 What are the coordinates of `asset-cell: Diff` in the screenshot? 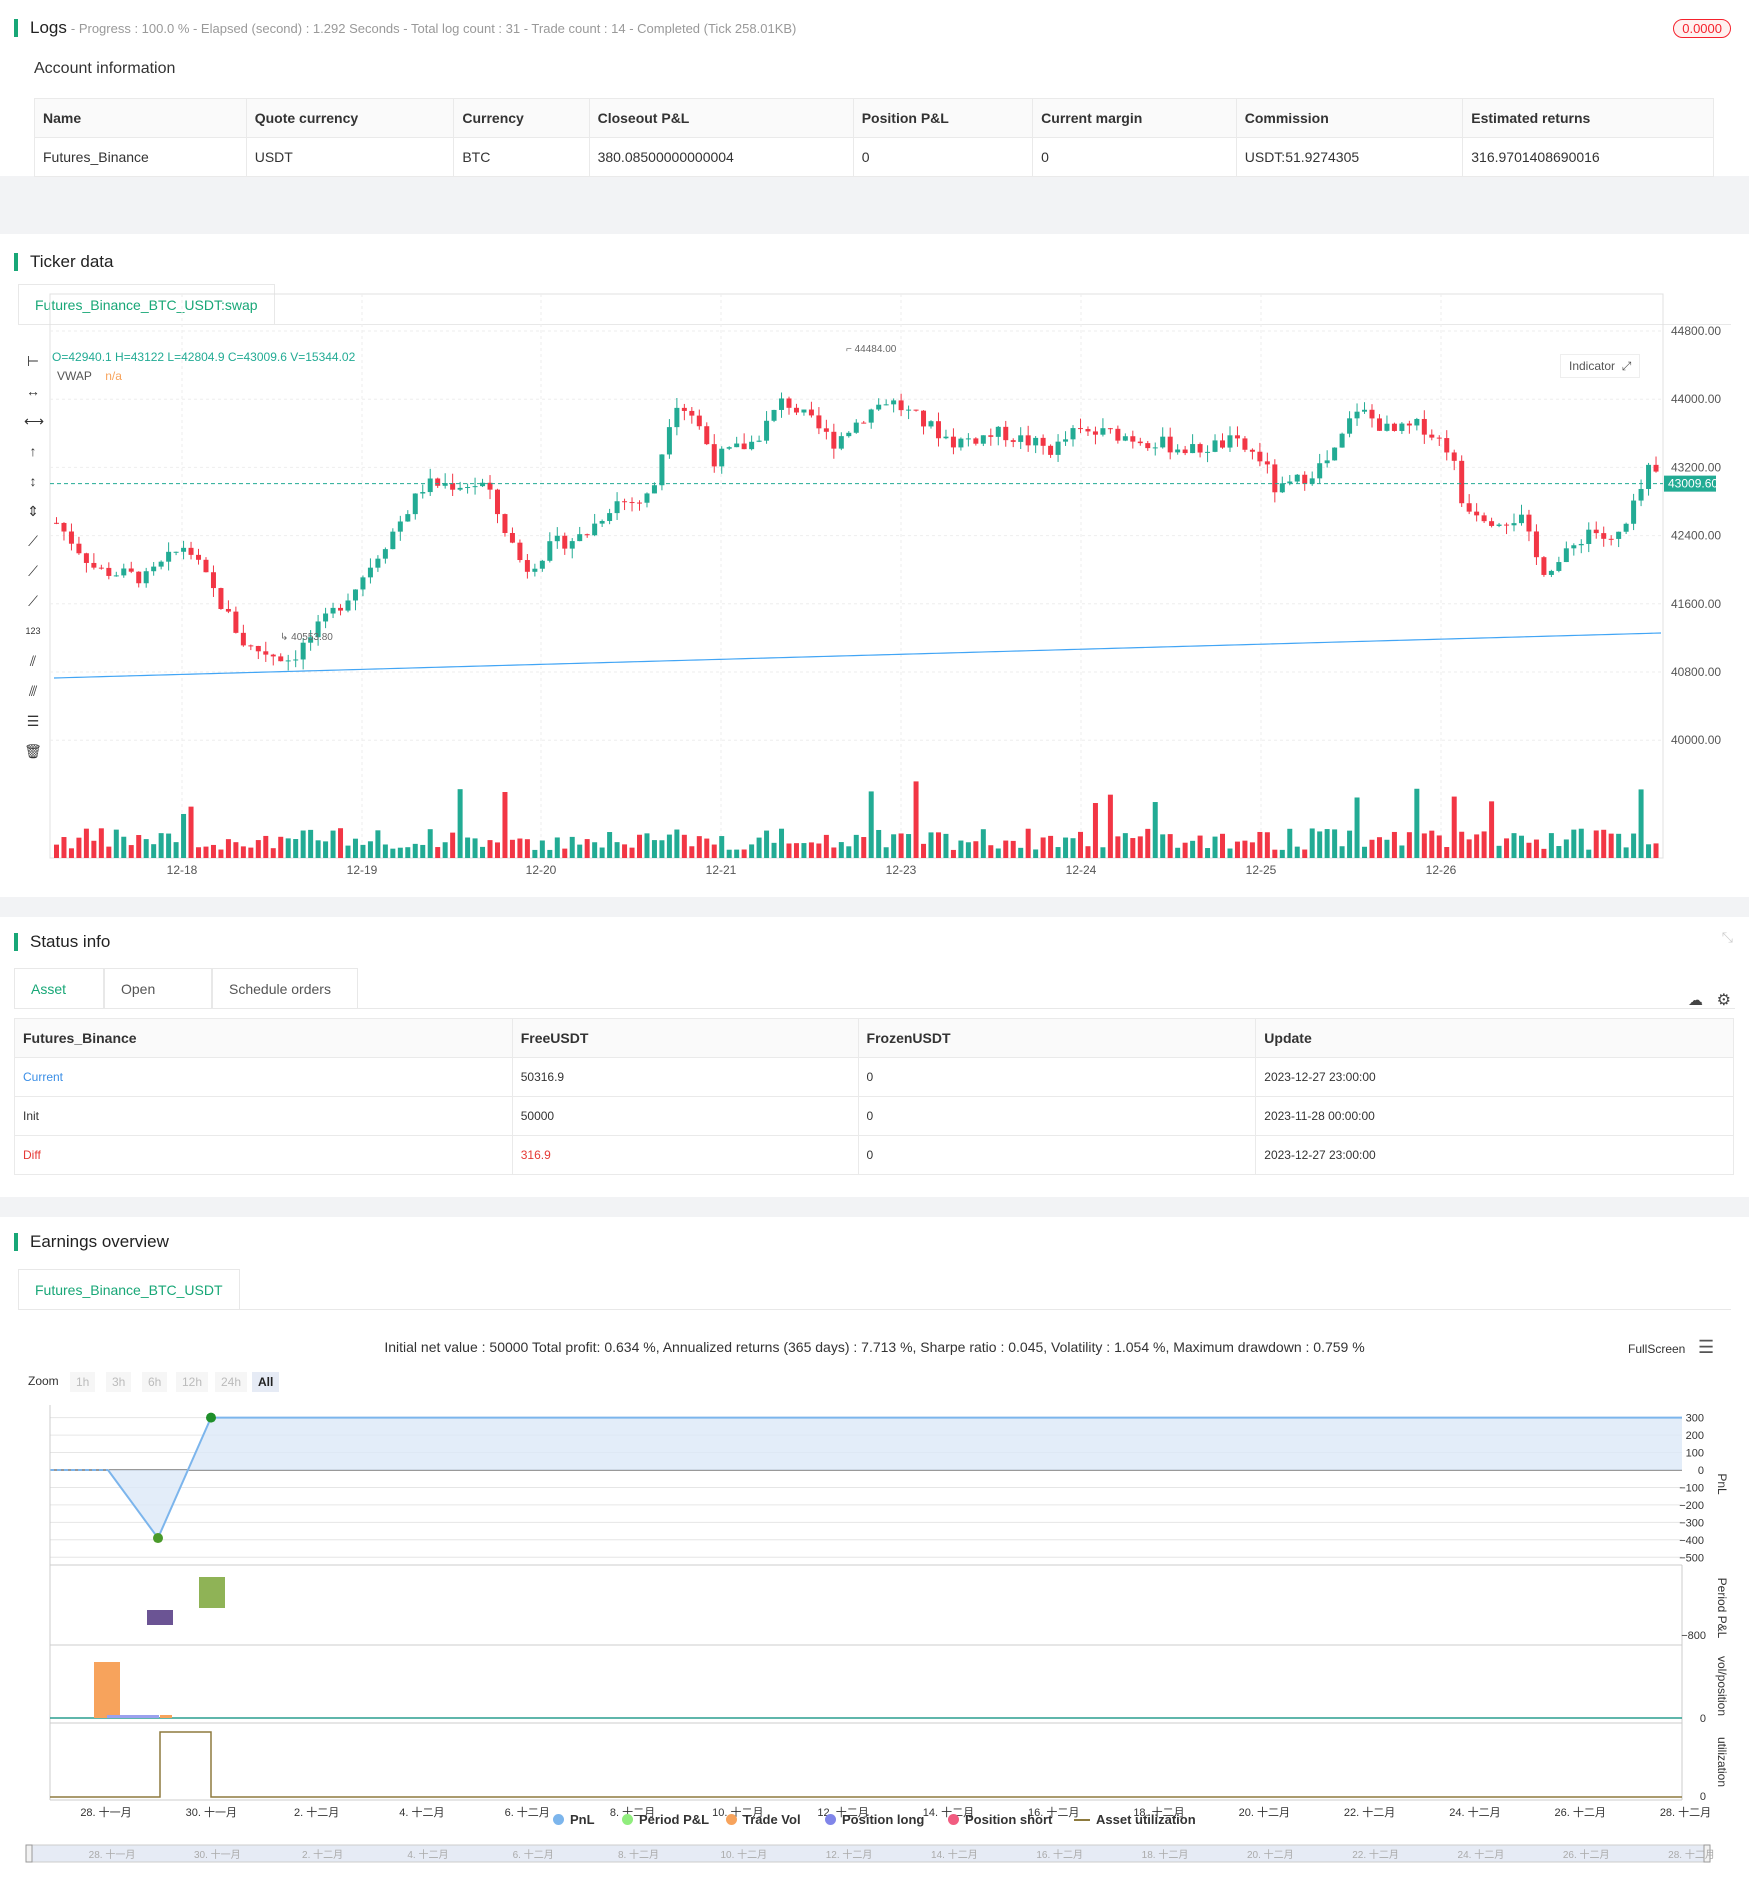 It's located at (263, 1155).